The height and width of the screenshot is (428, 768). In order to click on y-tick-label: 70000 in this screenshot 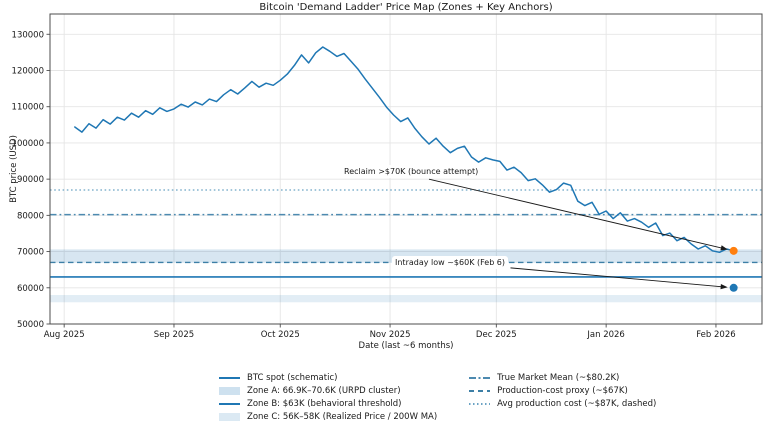, I will do `click(30, 253)`.